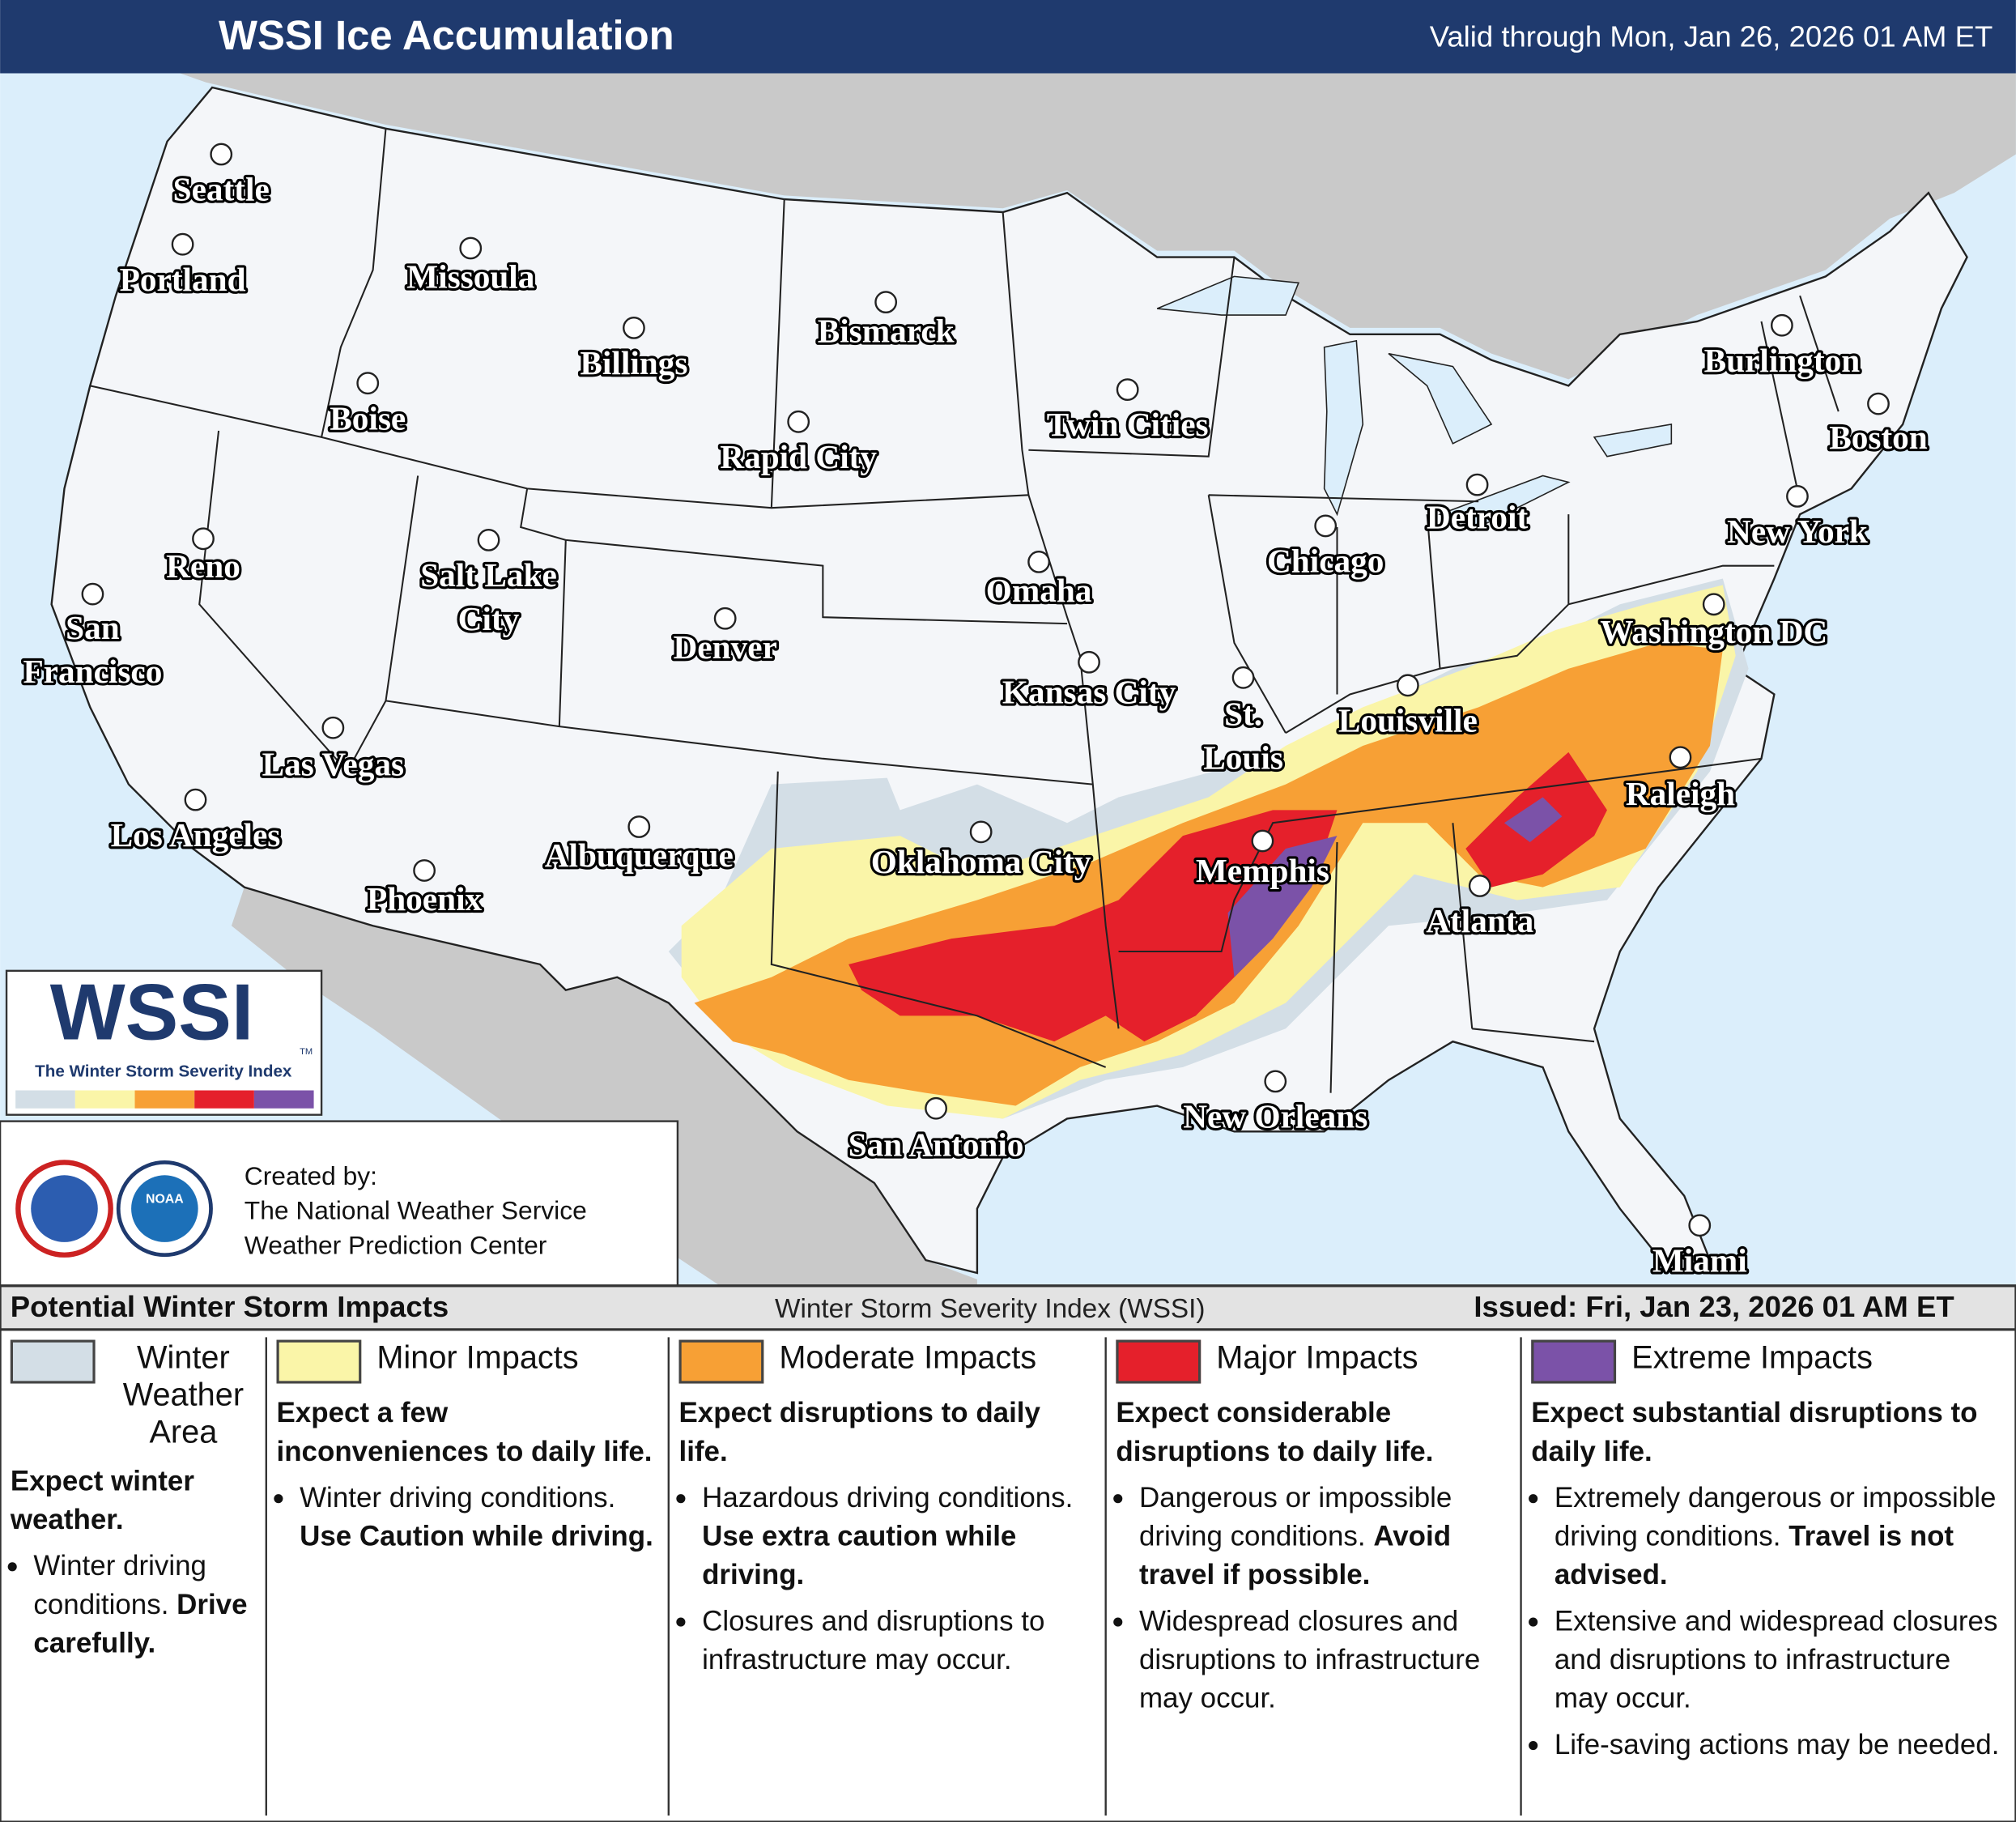  Describe the element at coordinates (1797, 531) in the screenshot. I see `city-label: New York` at that location.